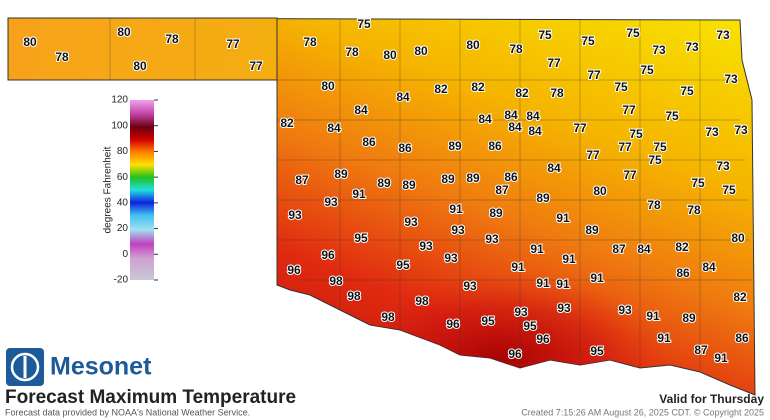  Describe the element at coordinates (108, 189) in the screenshot. I see `colorbar-label: degrees Fahrenheit` at that location.